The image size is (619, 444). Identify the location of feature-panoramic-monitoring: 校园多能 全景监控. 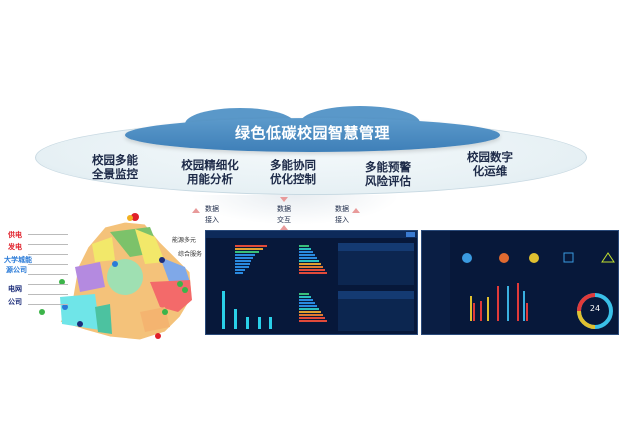
(115, 167).